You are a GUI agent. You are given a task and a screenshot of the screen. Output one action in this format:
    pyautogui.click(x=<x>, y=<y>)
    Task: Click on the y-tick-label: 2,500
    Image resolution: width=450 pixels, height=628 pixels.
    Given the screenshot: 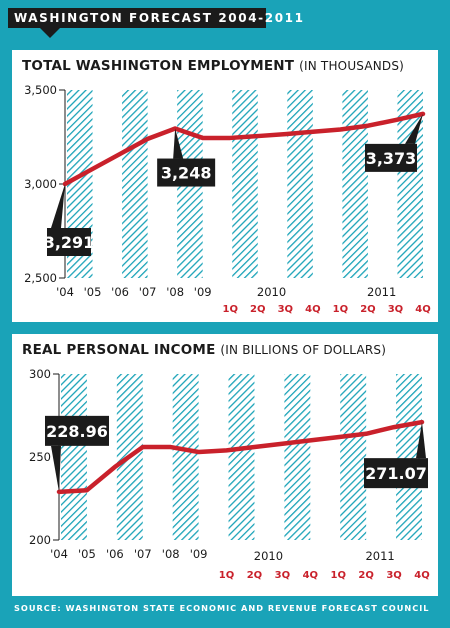 What is the action you would take?
    pyautogui.click(x=40, y=278)
    